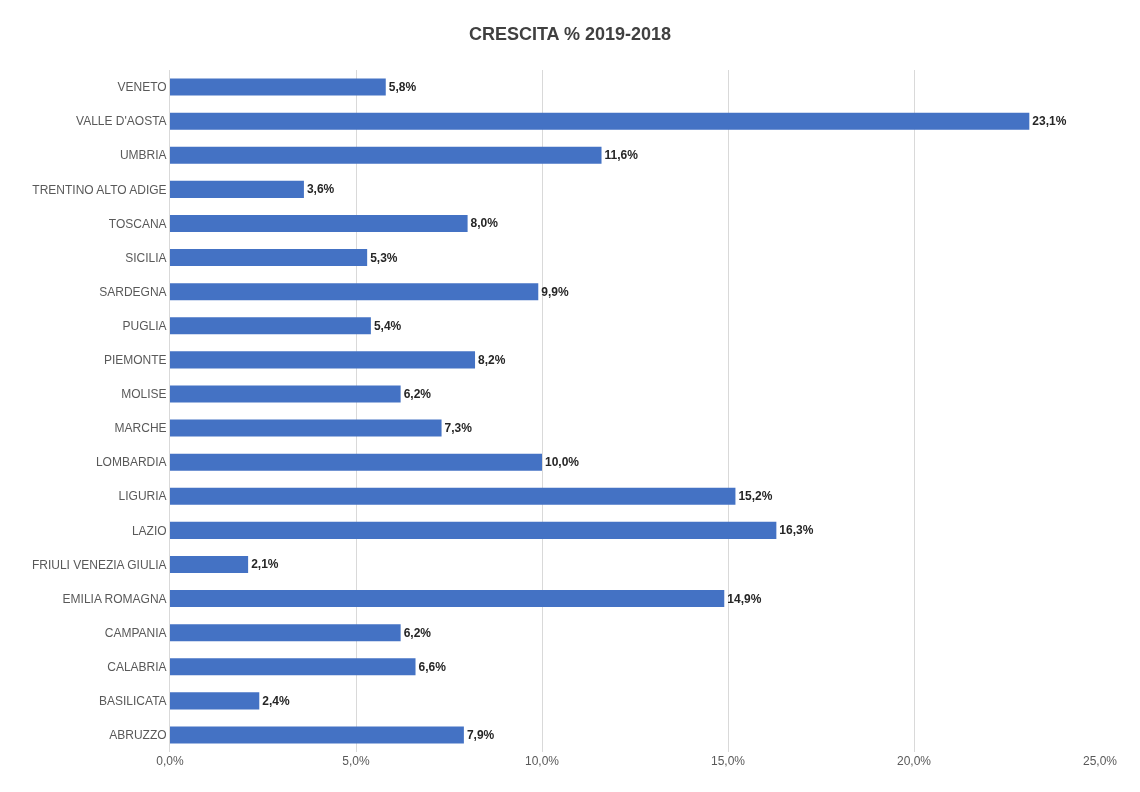 Image resolution: width=1140 pixels, height=792 pixels. What do you see at coordinates (131, 462) in the screenshot?
I see `y-tick-label: LOMBARDIA` at bounding box center [131, 462].